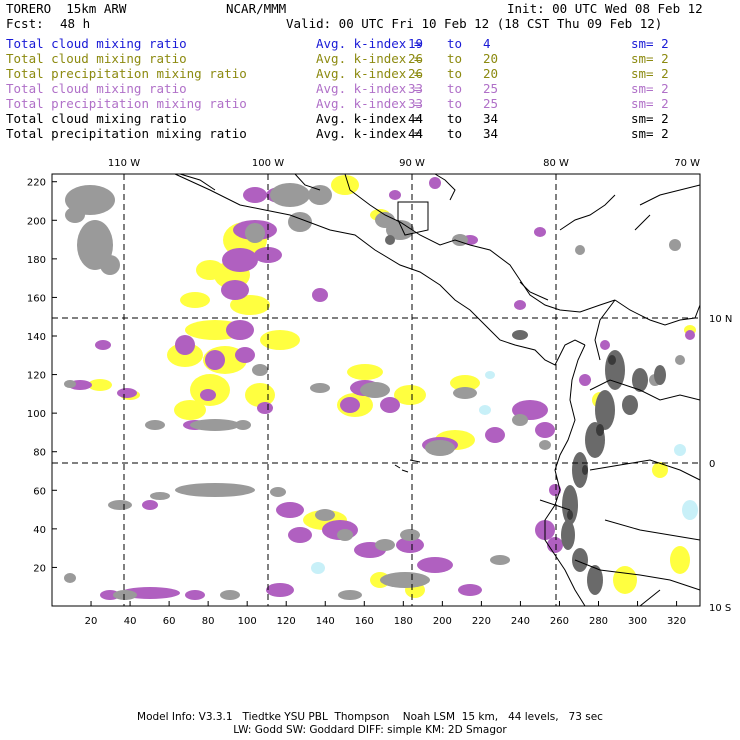 Image resolution: width=740 pixels, height=740 pixels. I want to click on forecast-hours: 48 h, so click(75, 23).